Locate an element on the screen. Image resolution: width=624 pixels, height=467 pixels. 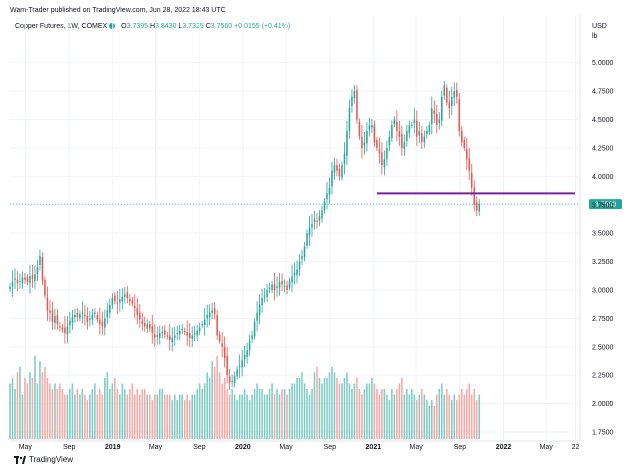
x-tick-label: May is located at coordinates (547, 447).